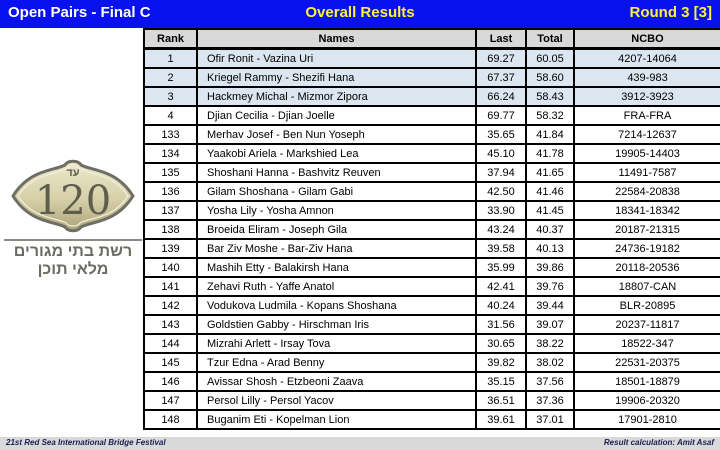  Describe the element at coordinates (337, 96) in the screenshot. I see `names-cell: Hackmey Michal - Mizmor Zipora` at that location.